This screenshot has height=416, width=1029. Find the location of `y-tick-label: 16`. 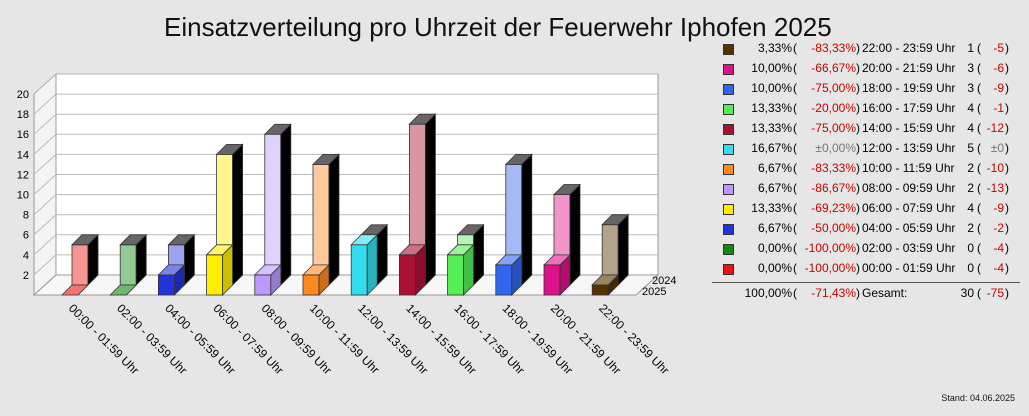

y-tick-label: 16 is located at coordinates (23, 135).